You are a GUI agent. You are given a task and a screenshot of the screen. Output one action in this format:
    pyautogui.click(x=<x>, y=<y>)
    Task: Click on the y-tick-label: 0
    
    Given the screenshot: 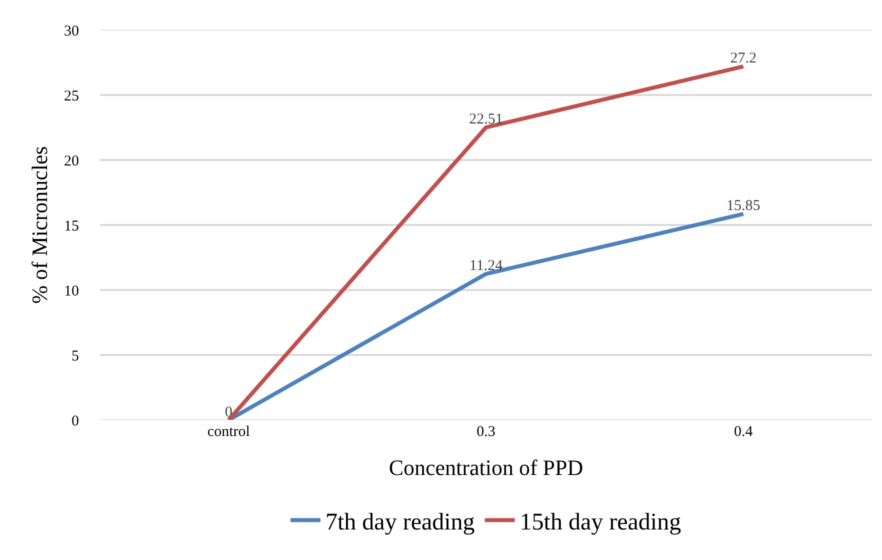 What is the action you would take?
    pyautogui.click(x=75, y=421)
    